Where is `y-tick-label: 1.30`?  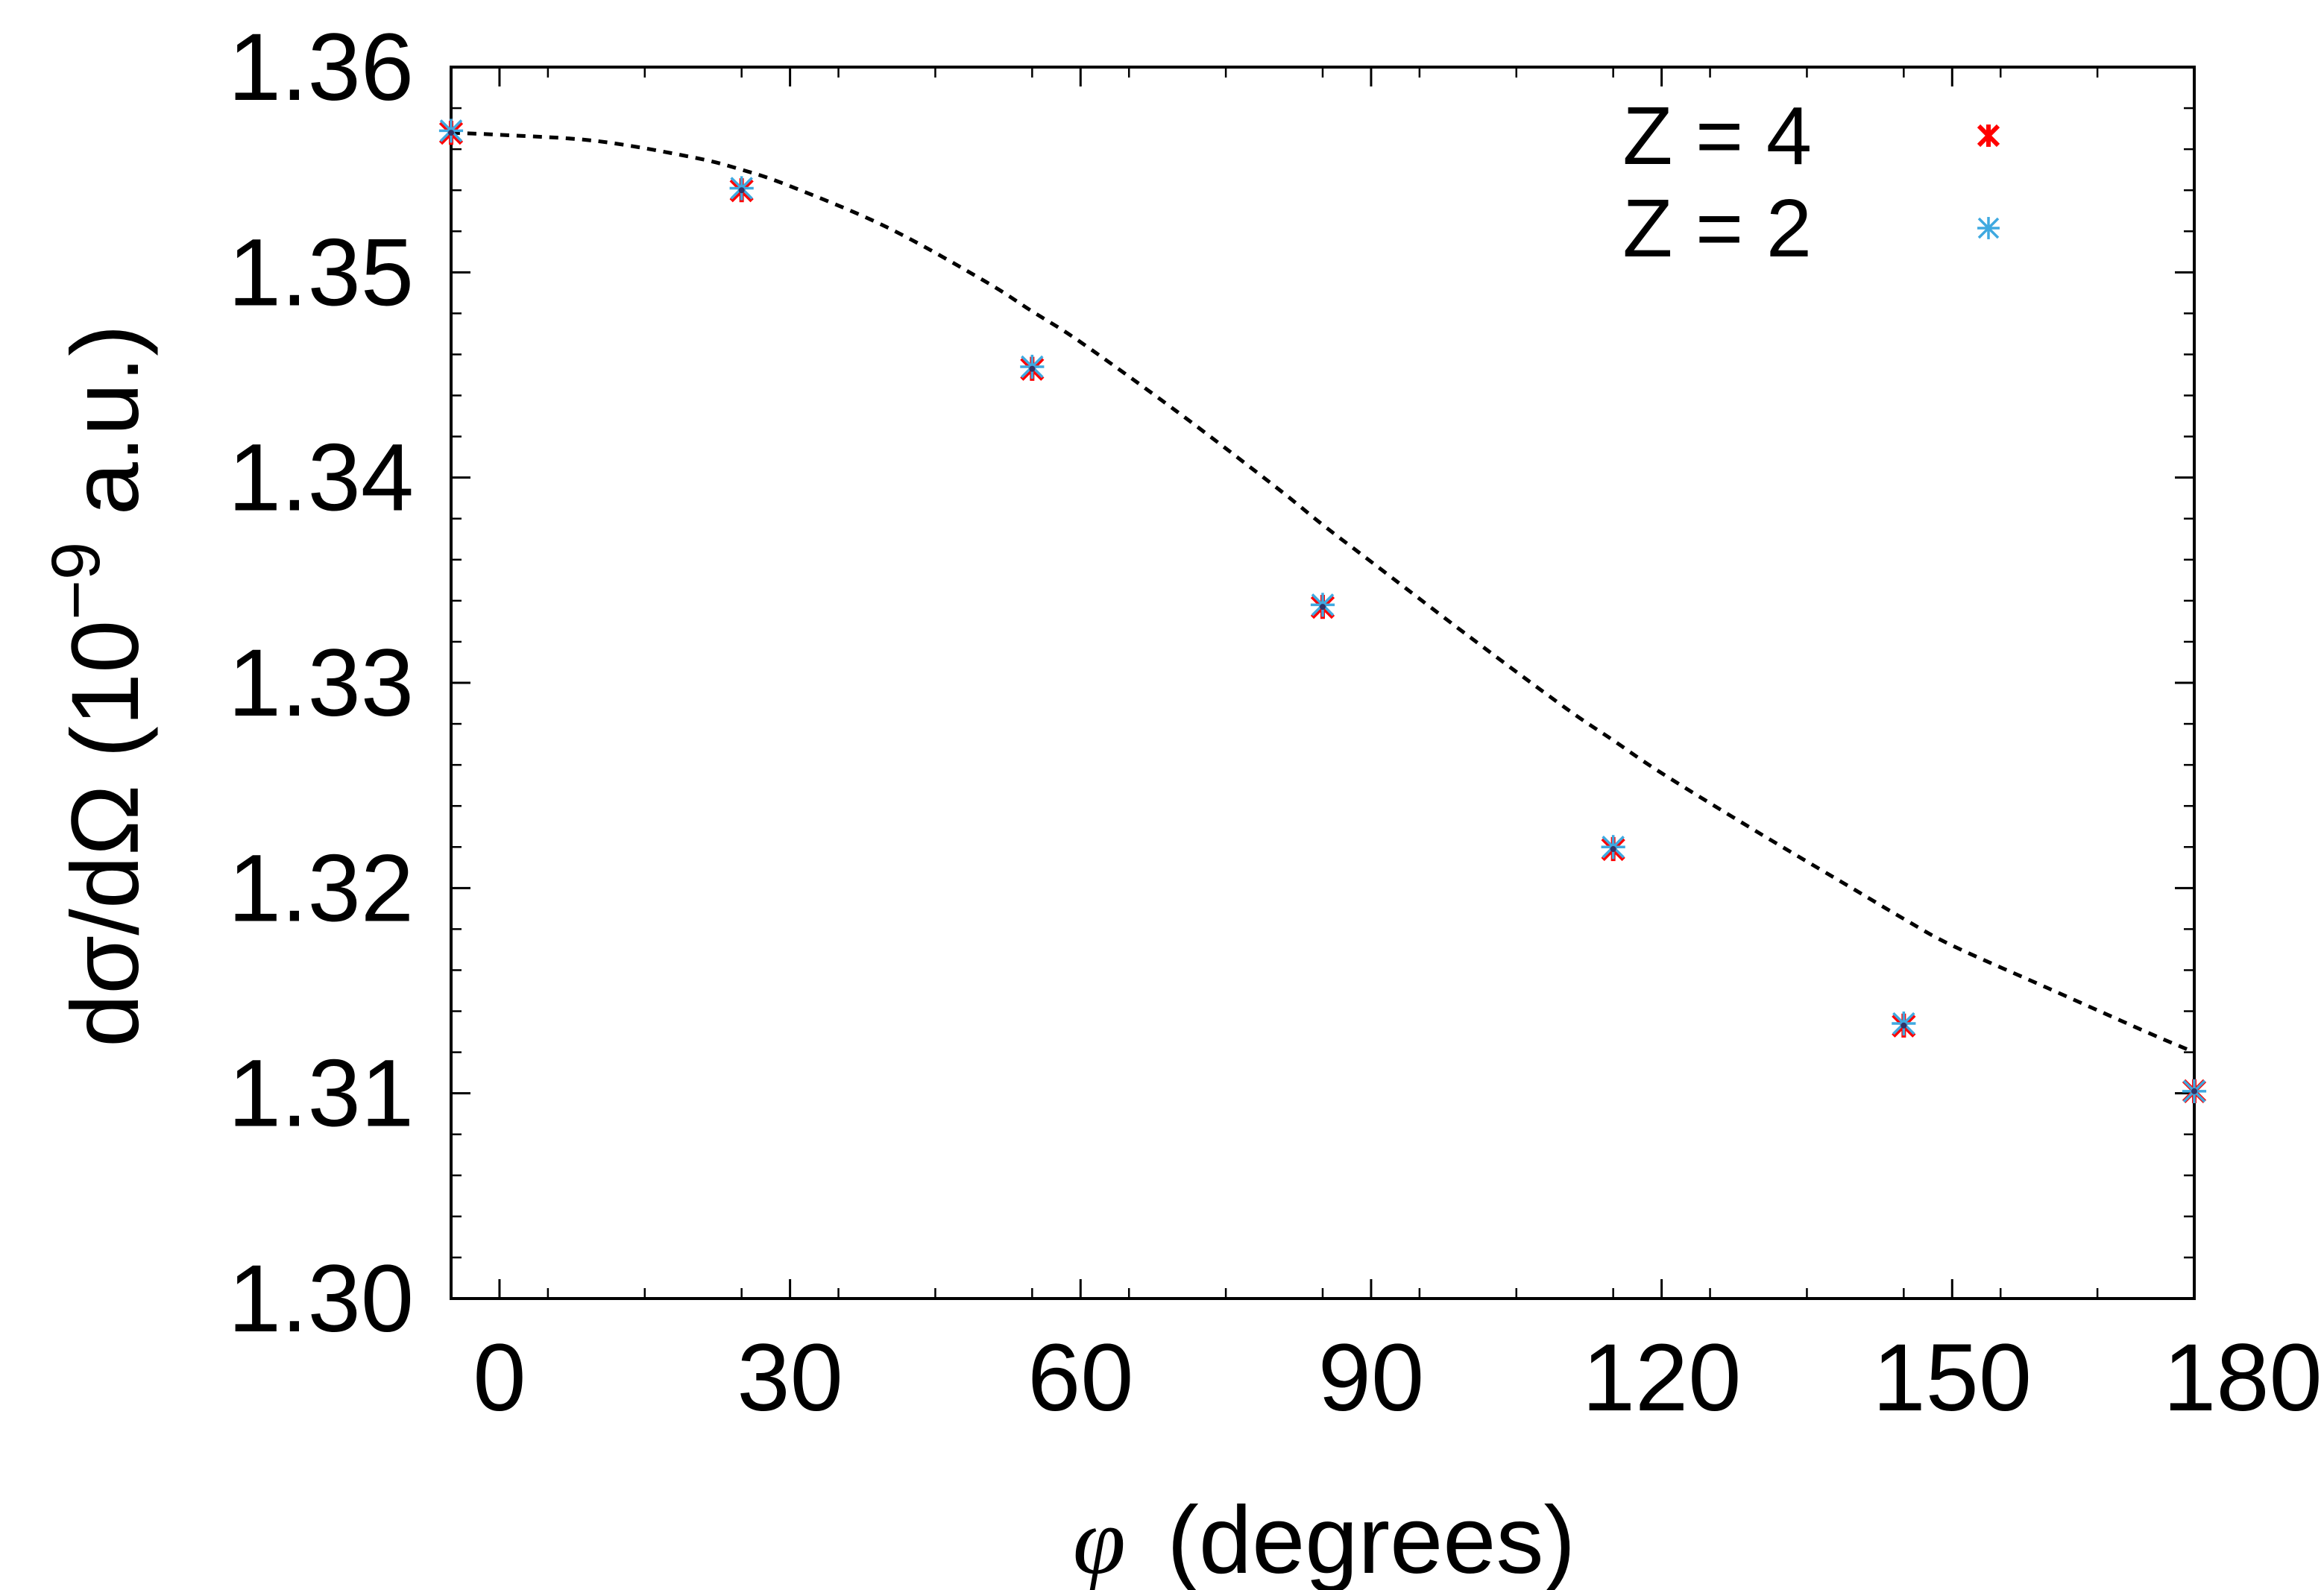
y-tick-label: 1.30 is located at coordinates (321, 1299).